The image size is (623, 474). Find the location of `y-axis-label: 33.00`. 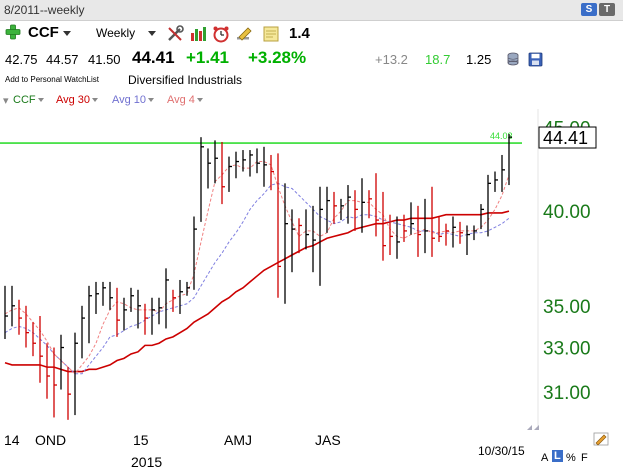

y-axis-label: 33.00 is located at coordinates (567, 349).